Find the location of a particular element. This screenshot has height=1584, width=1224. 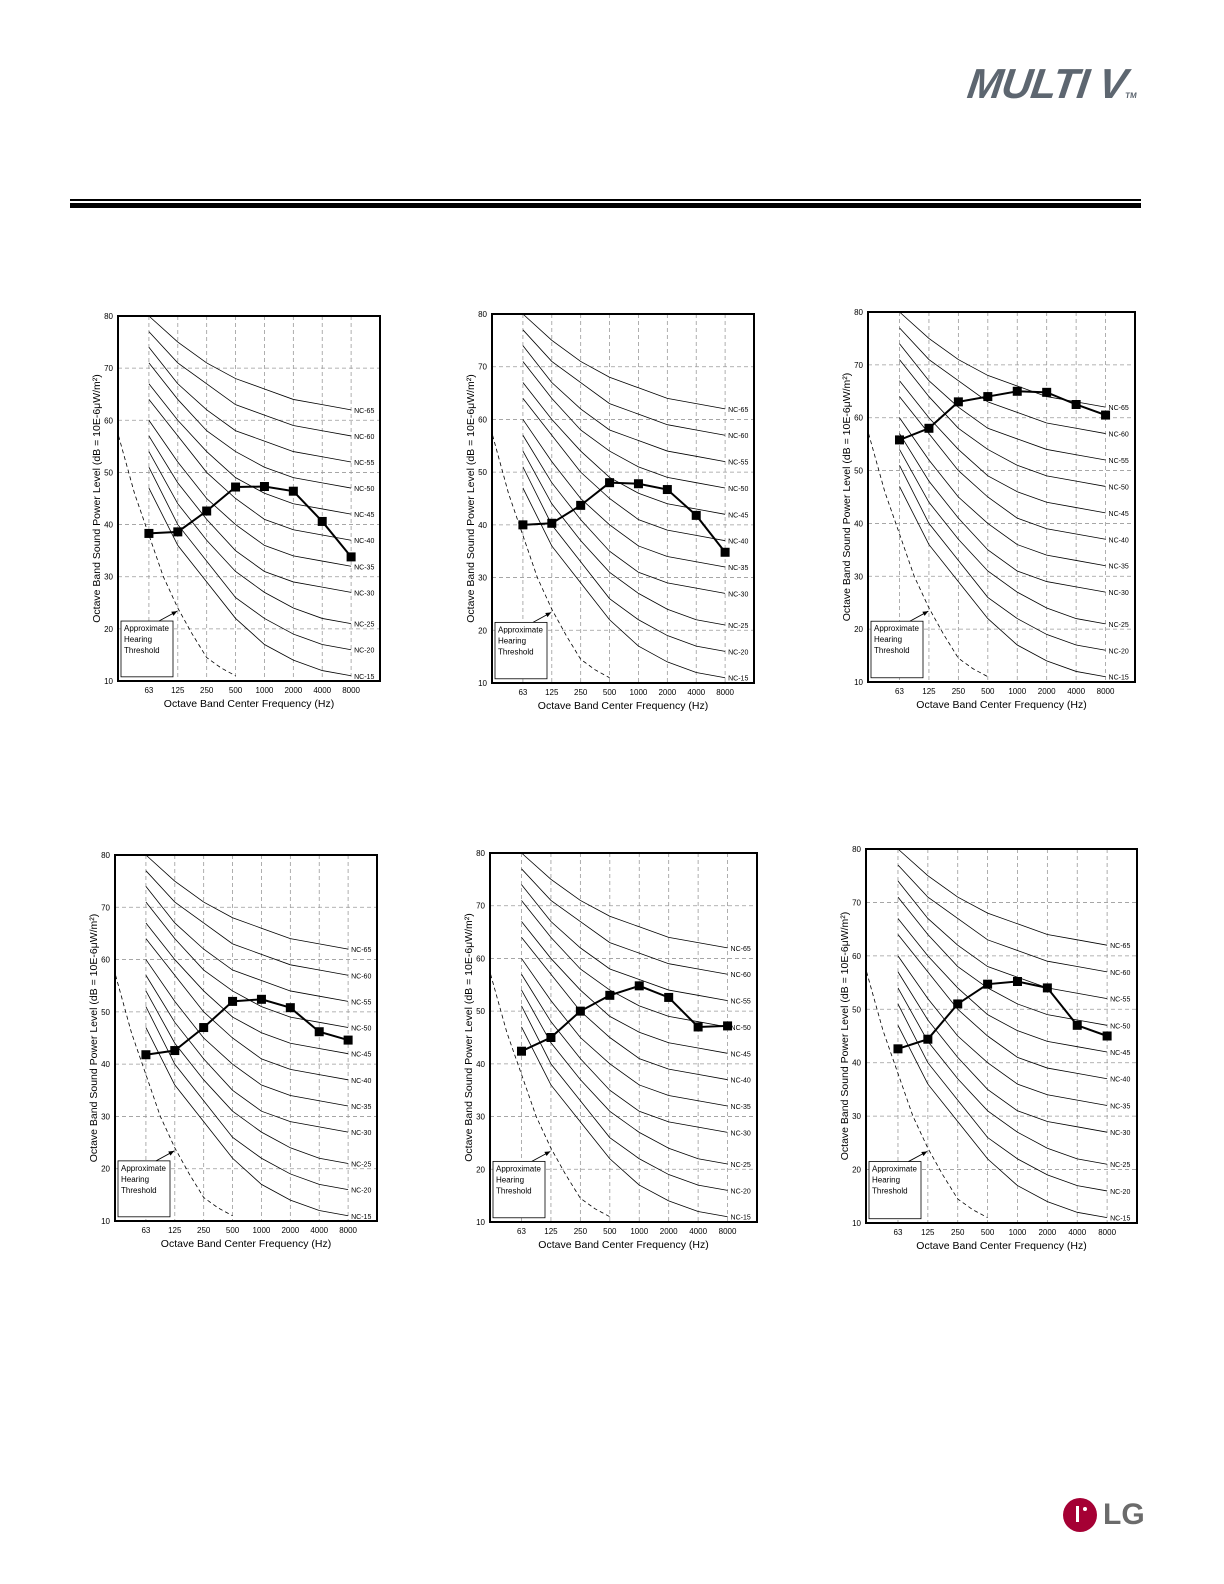

multi-v-logo: MULTI VTM is located at coordinates (1053, 84).